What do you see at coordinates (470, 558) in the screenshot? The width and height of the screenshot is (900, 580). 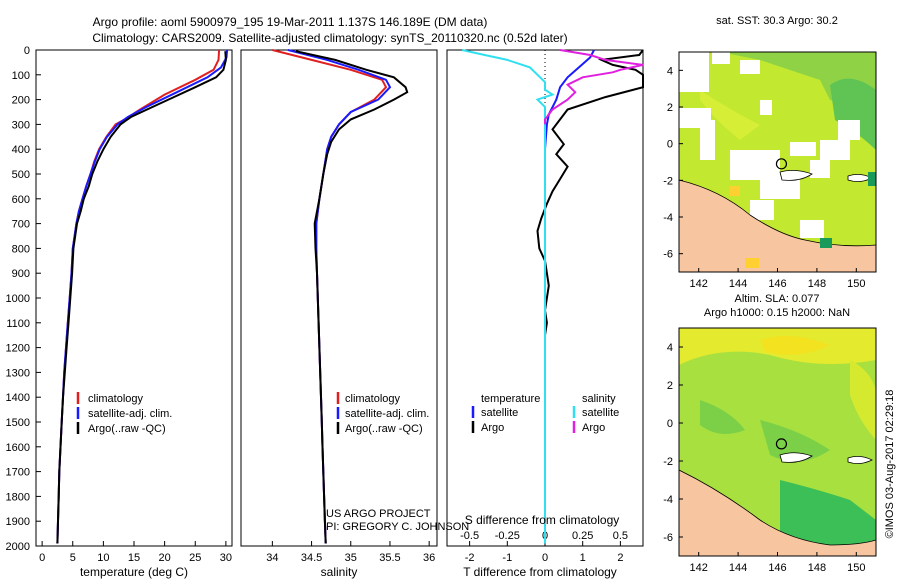 I see `x-tick-label: -2` at bounding box center [470, 558].